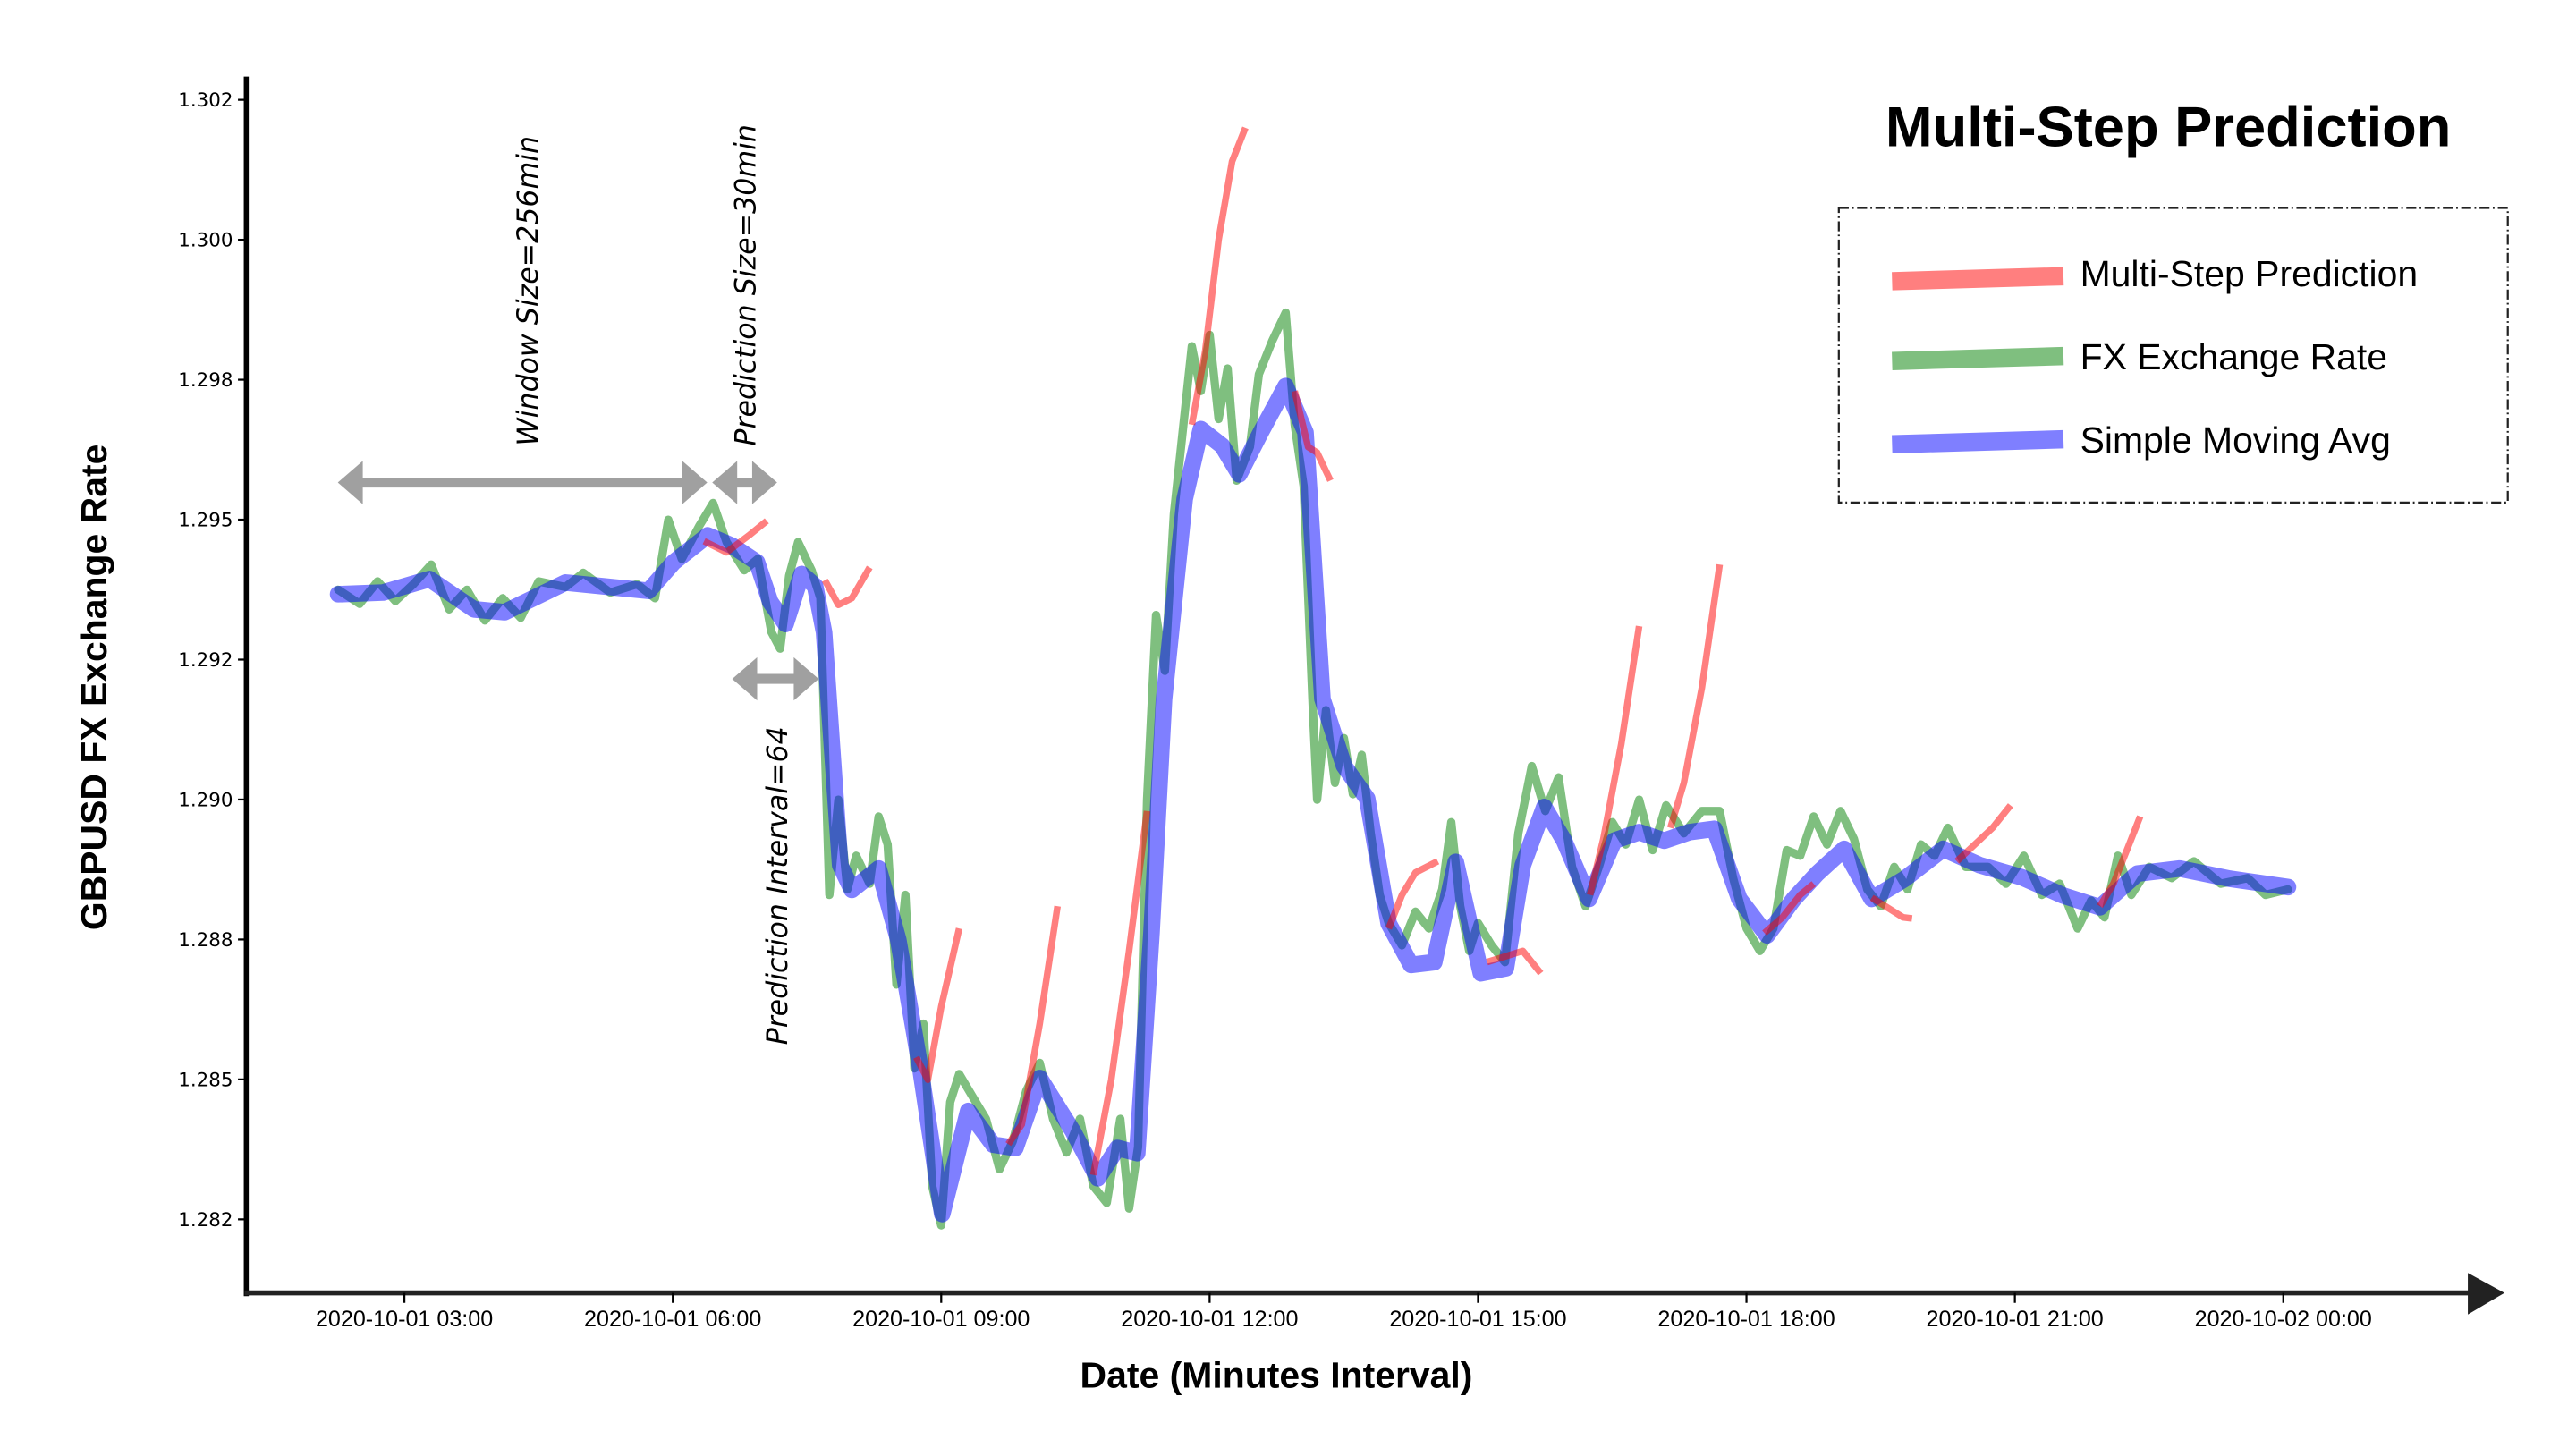 The height and width of the screenshot is (1431, 2576). Describe the element at coordinates (2233, 356) in the screenshot. I see `legend-label-fx-rate: FX Exchange Rate` at that location.